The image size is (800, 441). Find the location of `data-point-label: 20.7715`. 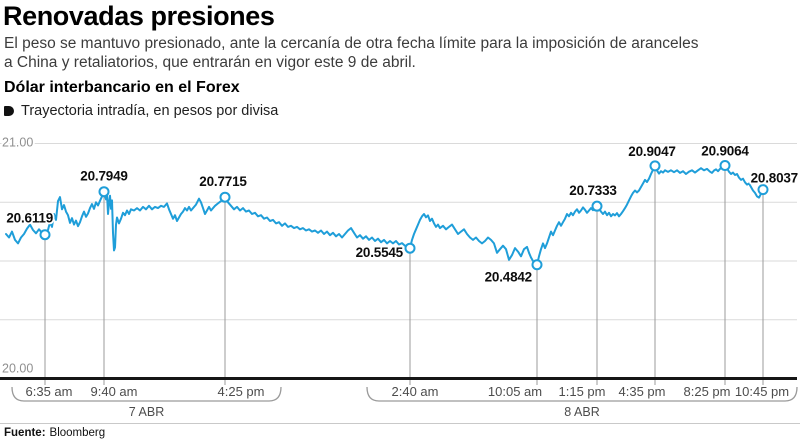

data-point-label: 20.7715 is located at coordinates (223, 181).